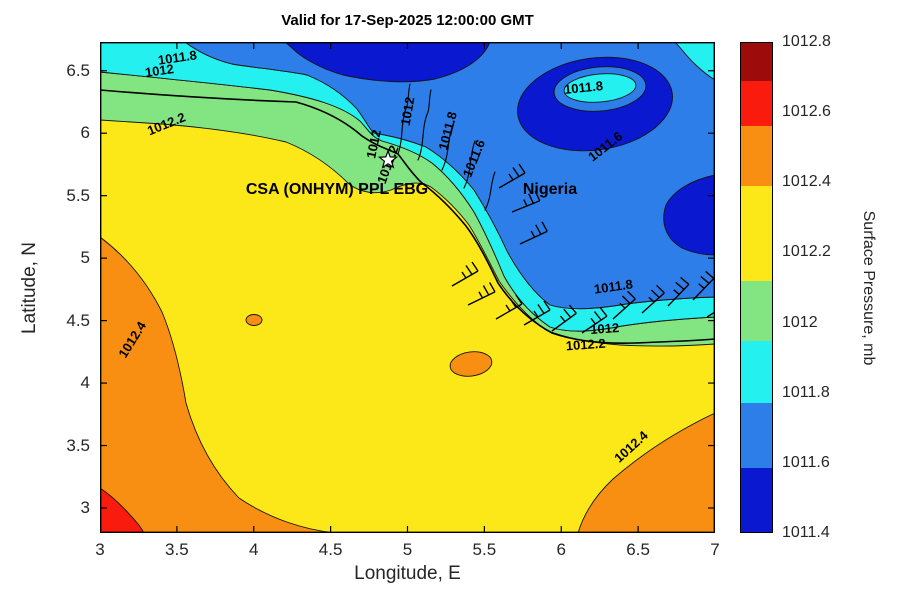 Image resolution: width=900 pixels, height=600 pixels. I want to click on x-tick-label: 6.5, so click(638, 549).